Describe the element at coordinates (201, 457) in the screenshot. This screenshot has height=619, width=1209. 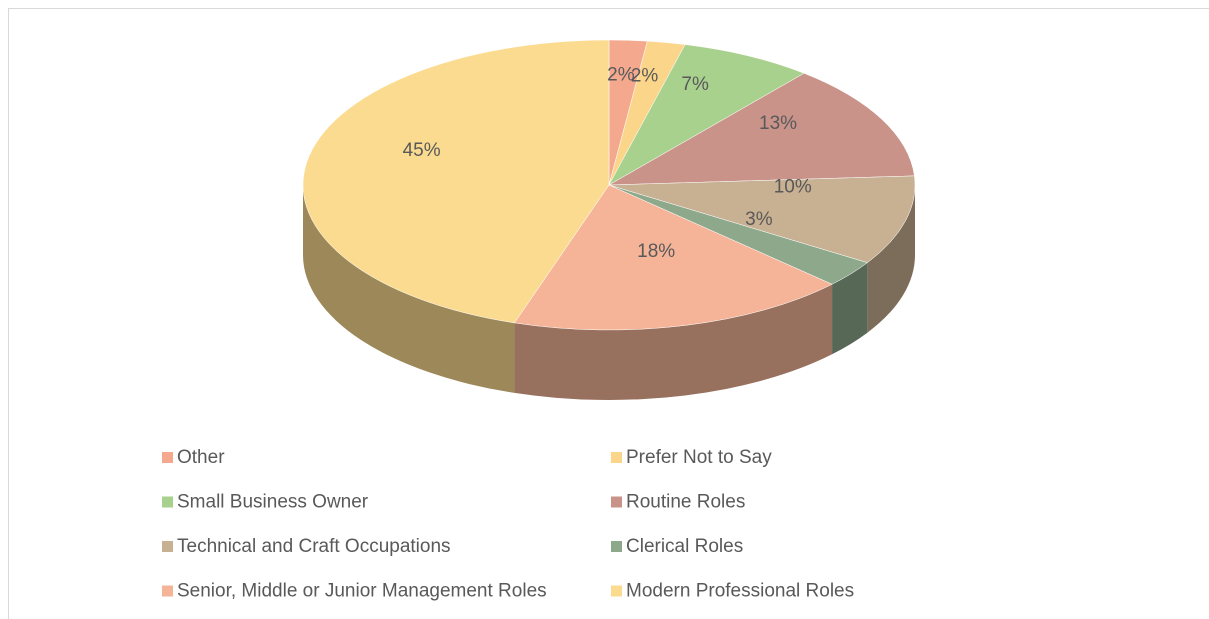
I see `legend-label: Other` at that location.